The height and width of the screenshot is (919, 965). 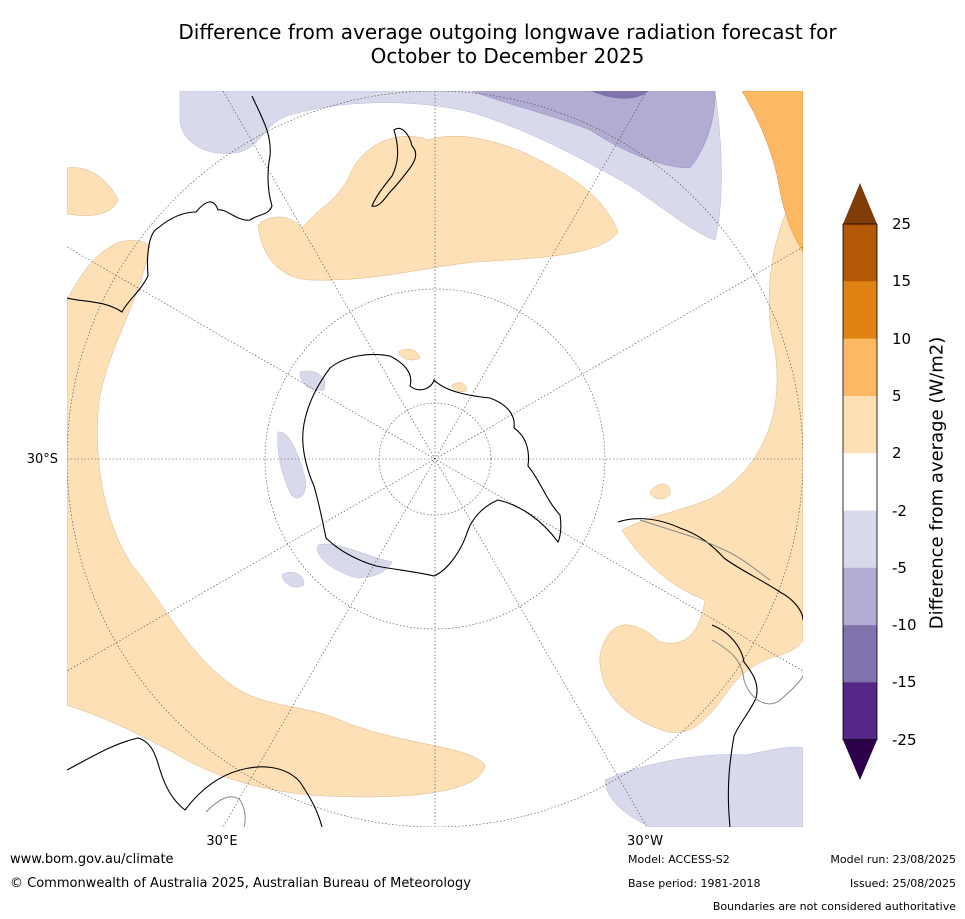 I want to click on anomaly-region-negative-strongest, so click(x=619, y=95).